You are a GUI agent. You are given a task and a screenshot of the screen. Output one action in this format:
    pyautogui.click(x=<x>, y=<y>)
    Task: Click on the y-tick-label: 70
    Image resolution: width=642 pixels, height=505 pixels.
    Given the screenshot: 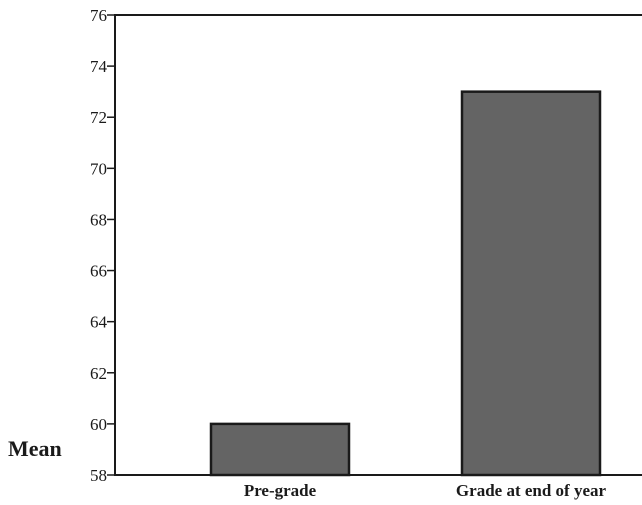 What is the action you would take?
    pyautogui.click(x=98, y=168)
    